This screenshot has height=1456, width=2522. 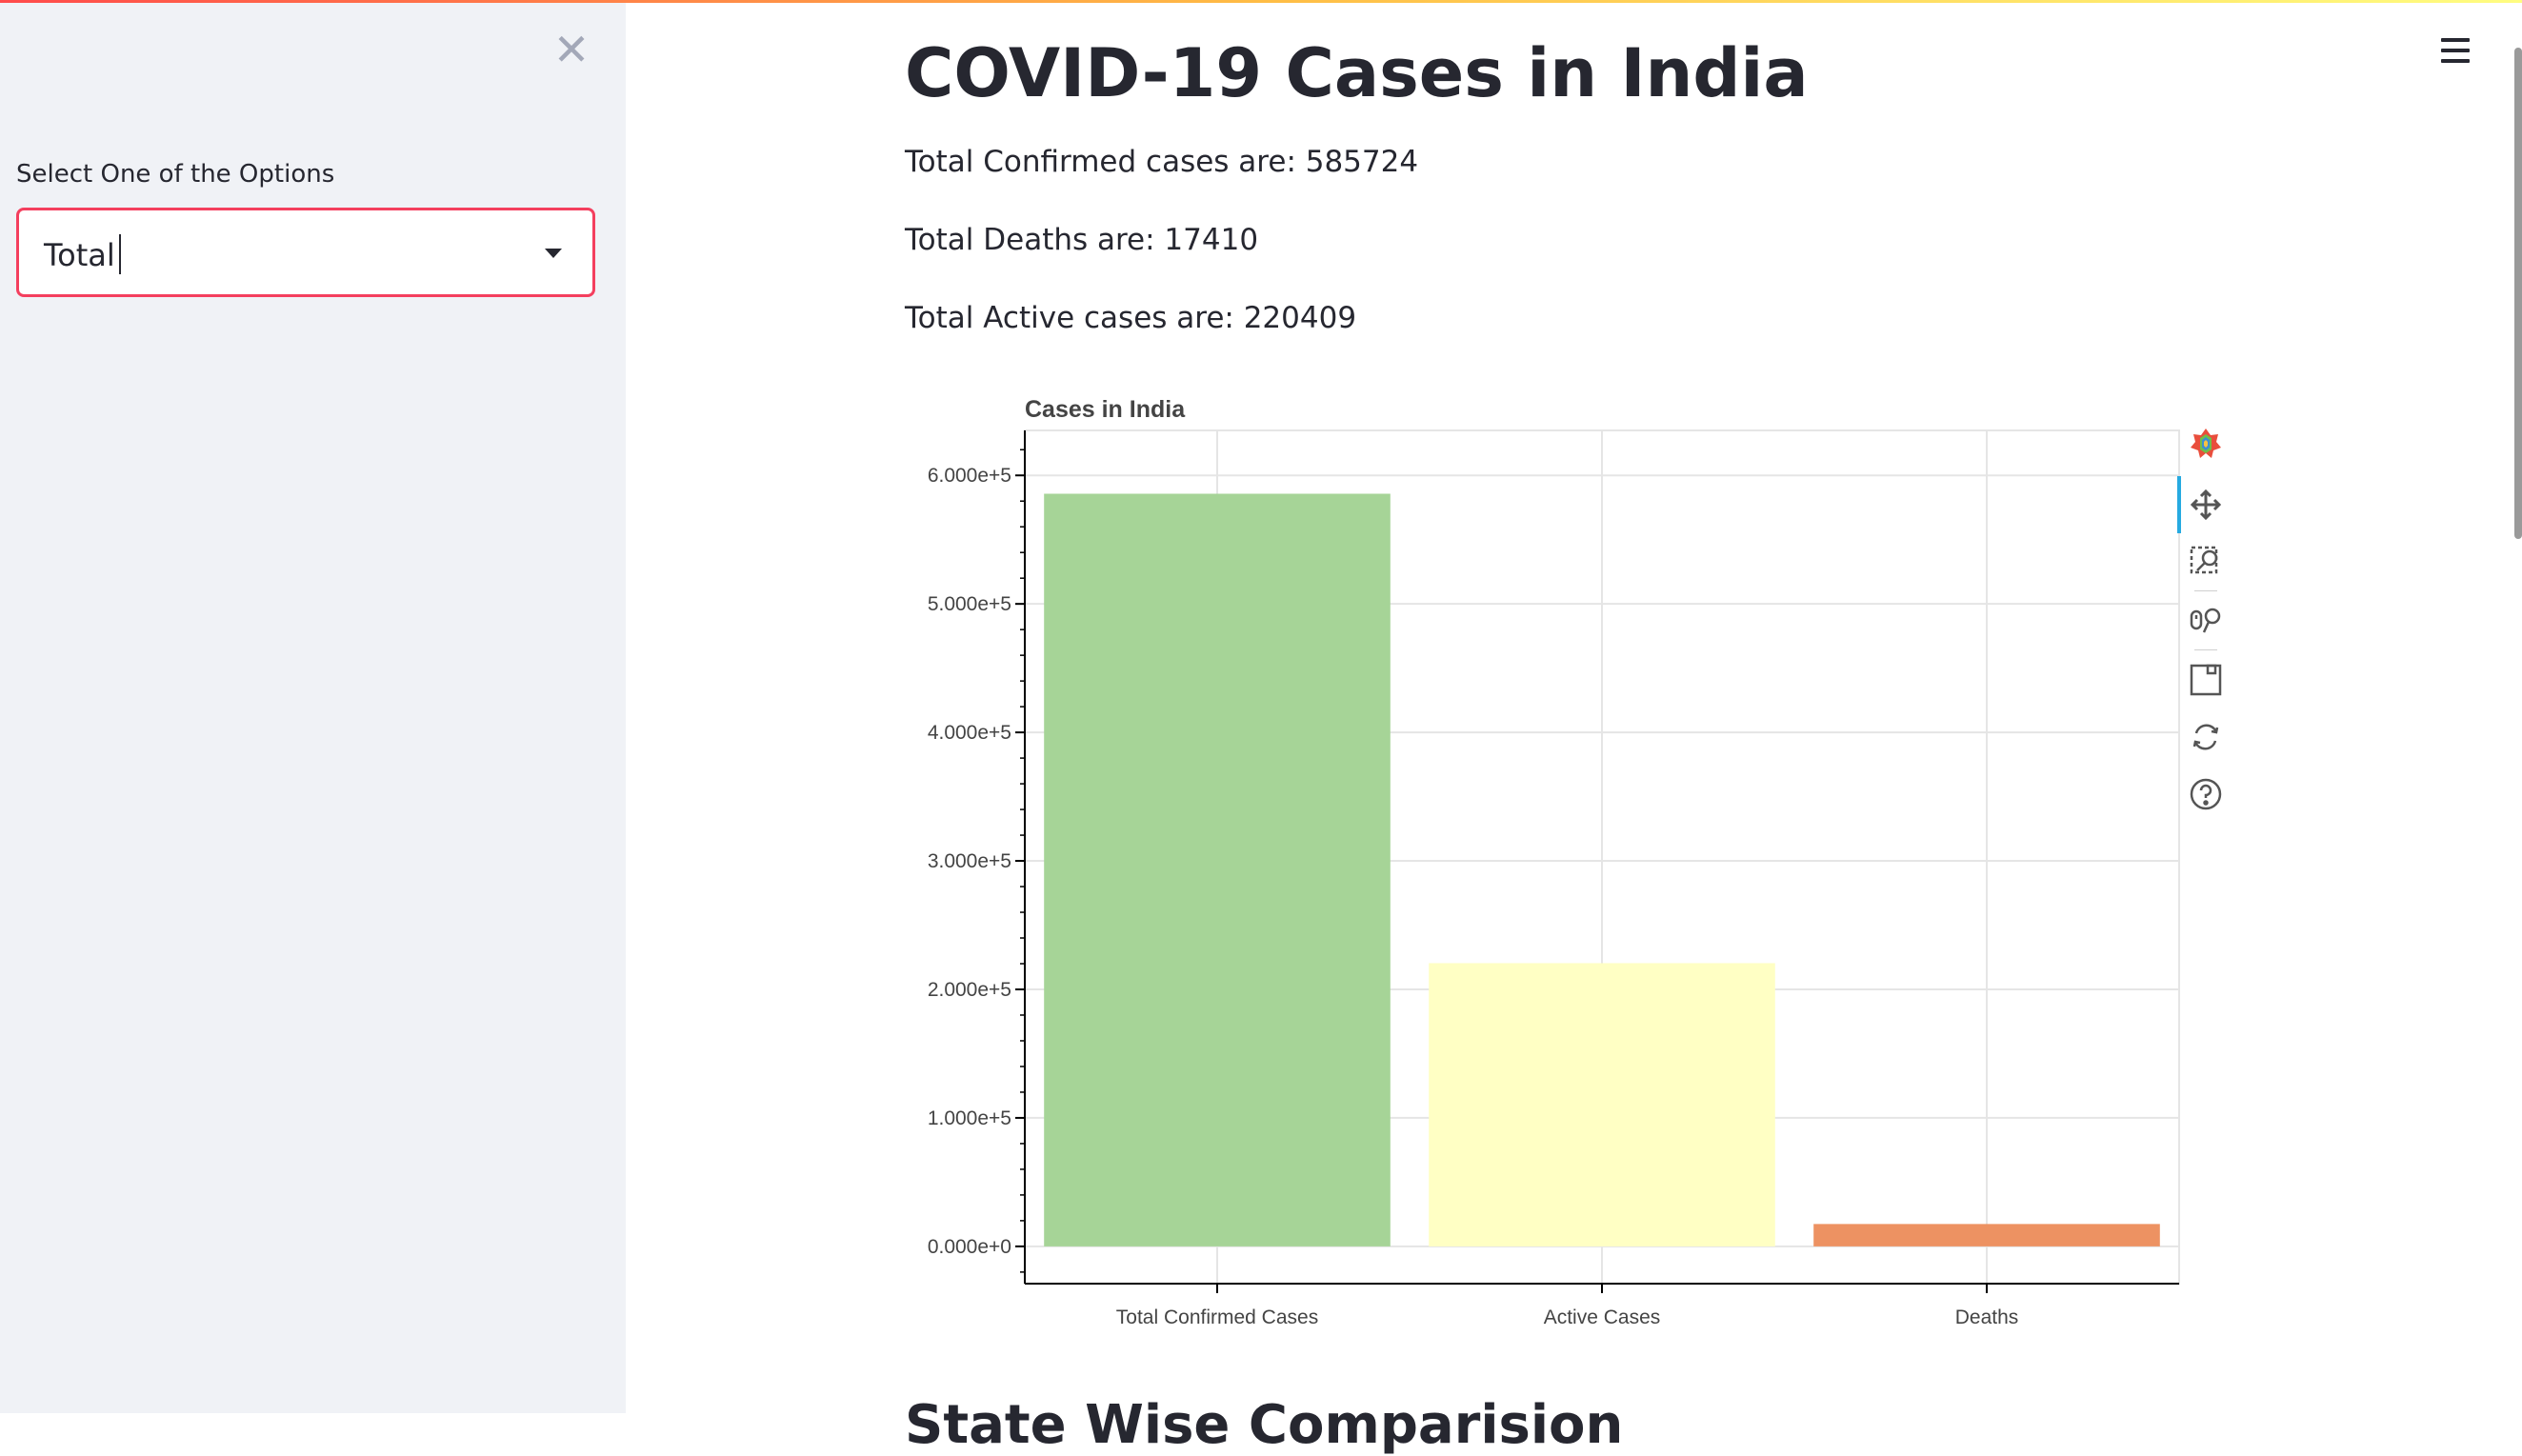 What do you see at coordinates (969, 476) in the screenshot?
I see `y-tick-label: 6.000e+5` at bounding box center [969, 476].